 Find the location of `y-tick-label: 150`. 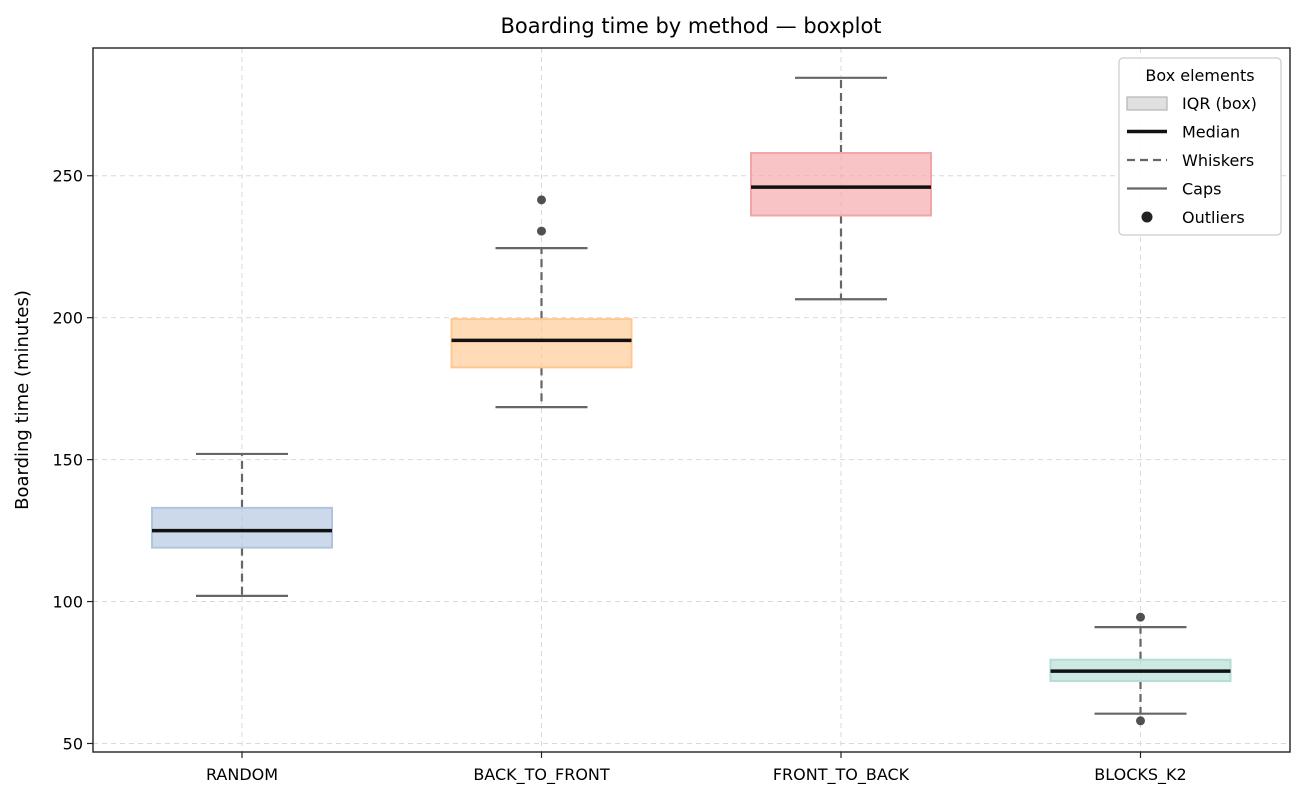

y-tick-label: 150 is located at coordinates (67, 460).